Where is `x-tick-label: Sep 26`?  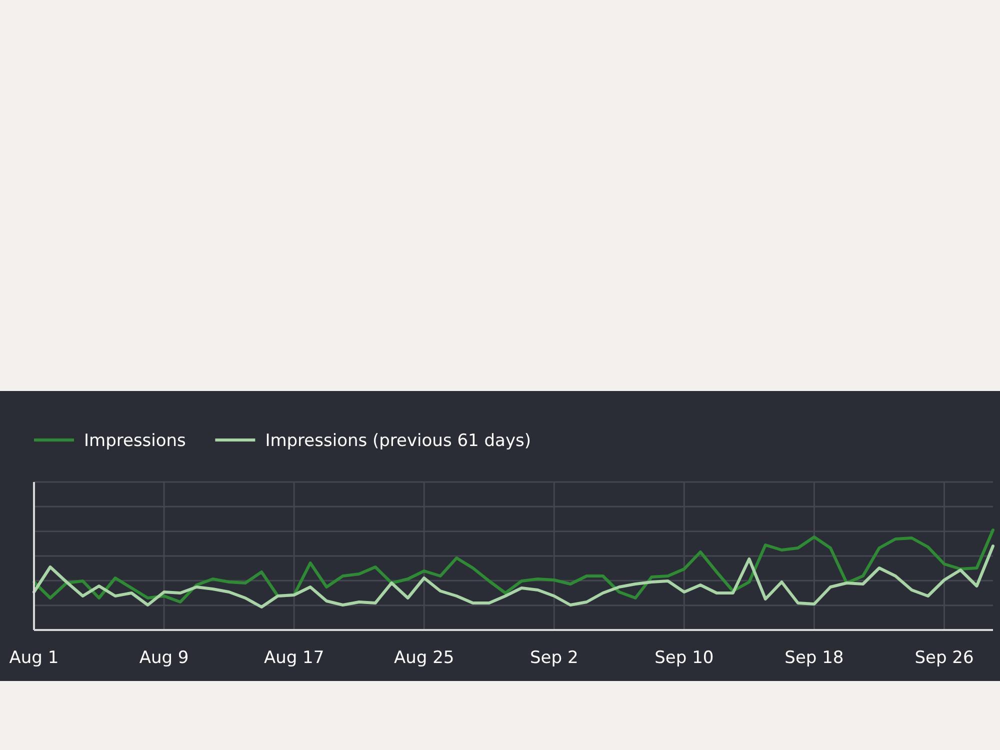
x-tick-label: Sep 26 is located at coordinates (944, 658).